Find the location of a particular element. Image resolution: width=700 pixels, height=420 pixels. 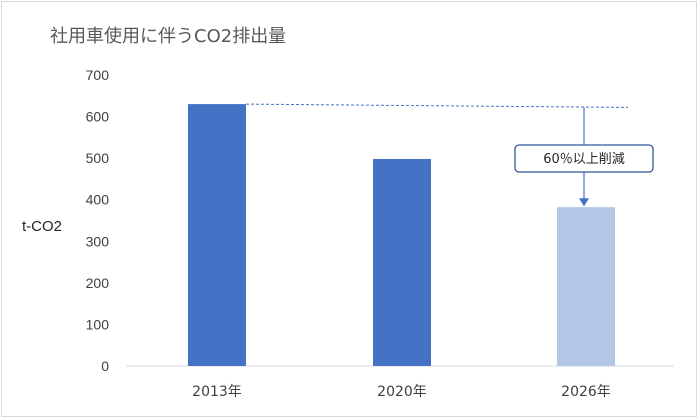

y-tick-label: 600 is located at coordinates (98, 117).